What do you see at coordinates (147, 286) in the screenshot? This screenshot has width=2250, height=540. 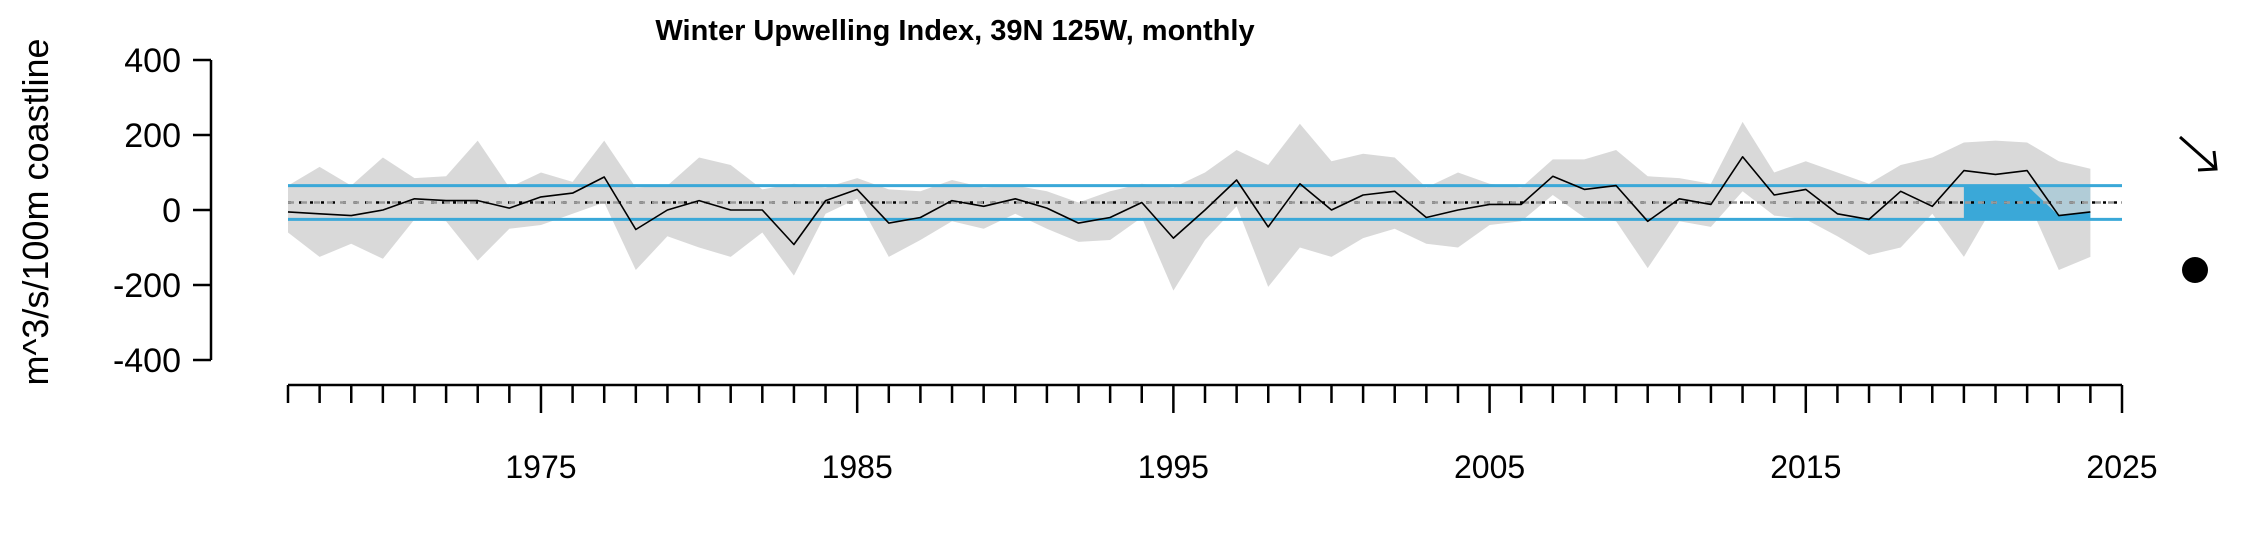 I see `y-tick-label: -200` at bounding box center [147, 286].